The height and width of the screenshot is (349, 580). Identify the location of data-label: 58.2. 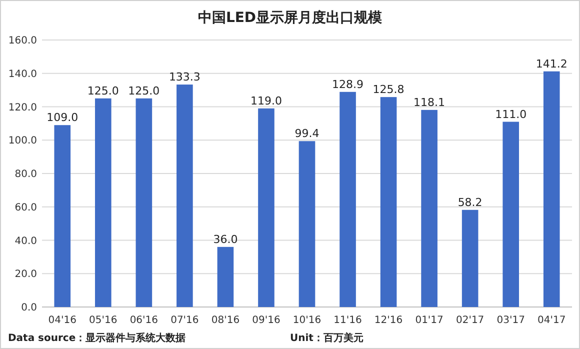
(470, 202).